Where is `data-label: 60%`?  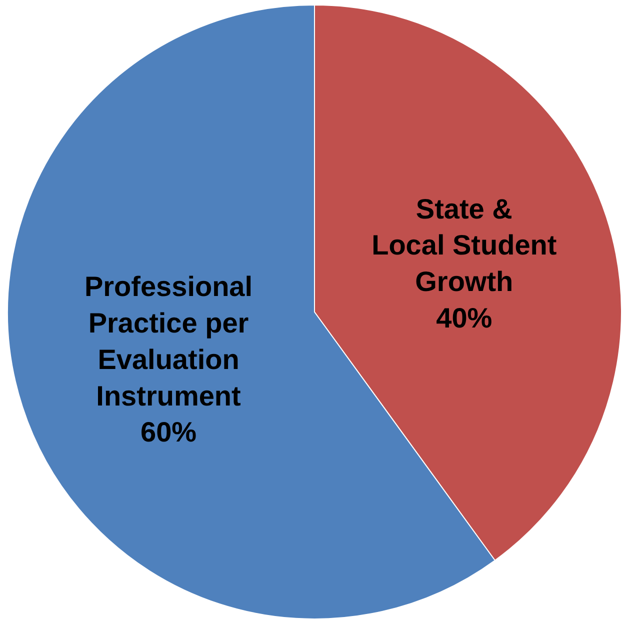 data-label: 60% is located at coordinates (168, 432).